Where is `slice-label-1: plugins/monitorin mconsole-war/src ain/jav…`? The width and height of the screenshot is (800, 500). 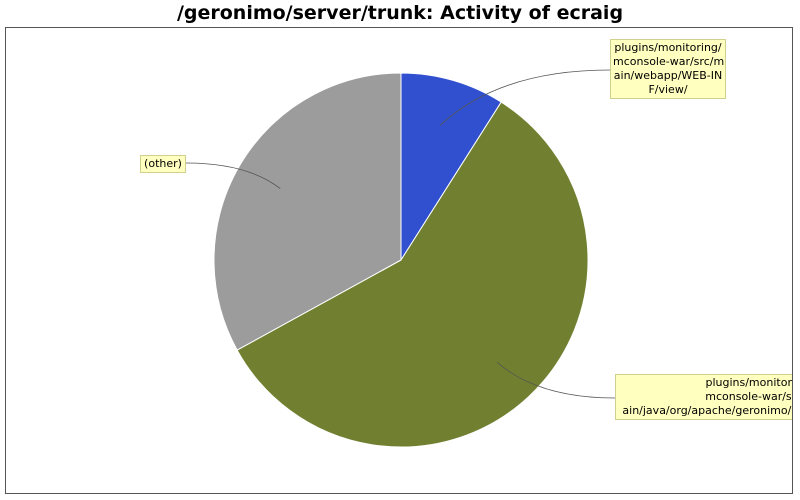 slice-label-1: plugins/monitorin mconsole-war/src ain/jav… is located at coordinates (704, 397).